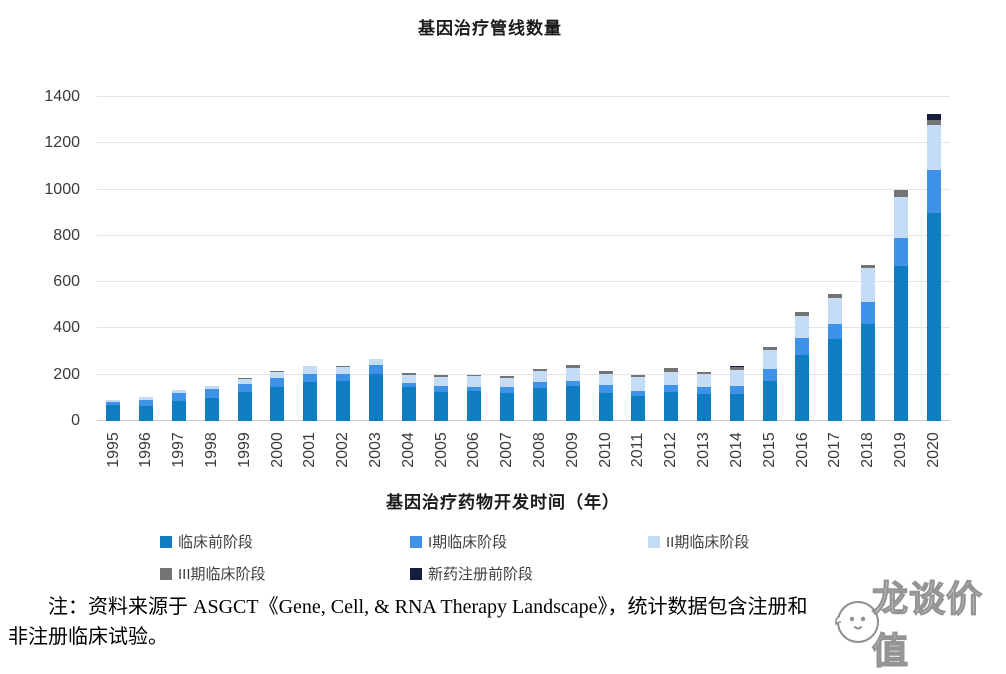 The height and width of the screenshot is (674, 1006). I want to click on x-tick-label-2002: 2002, so click(343, 450).